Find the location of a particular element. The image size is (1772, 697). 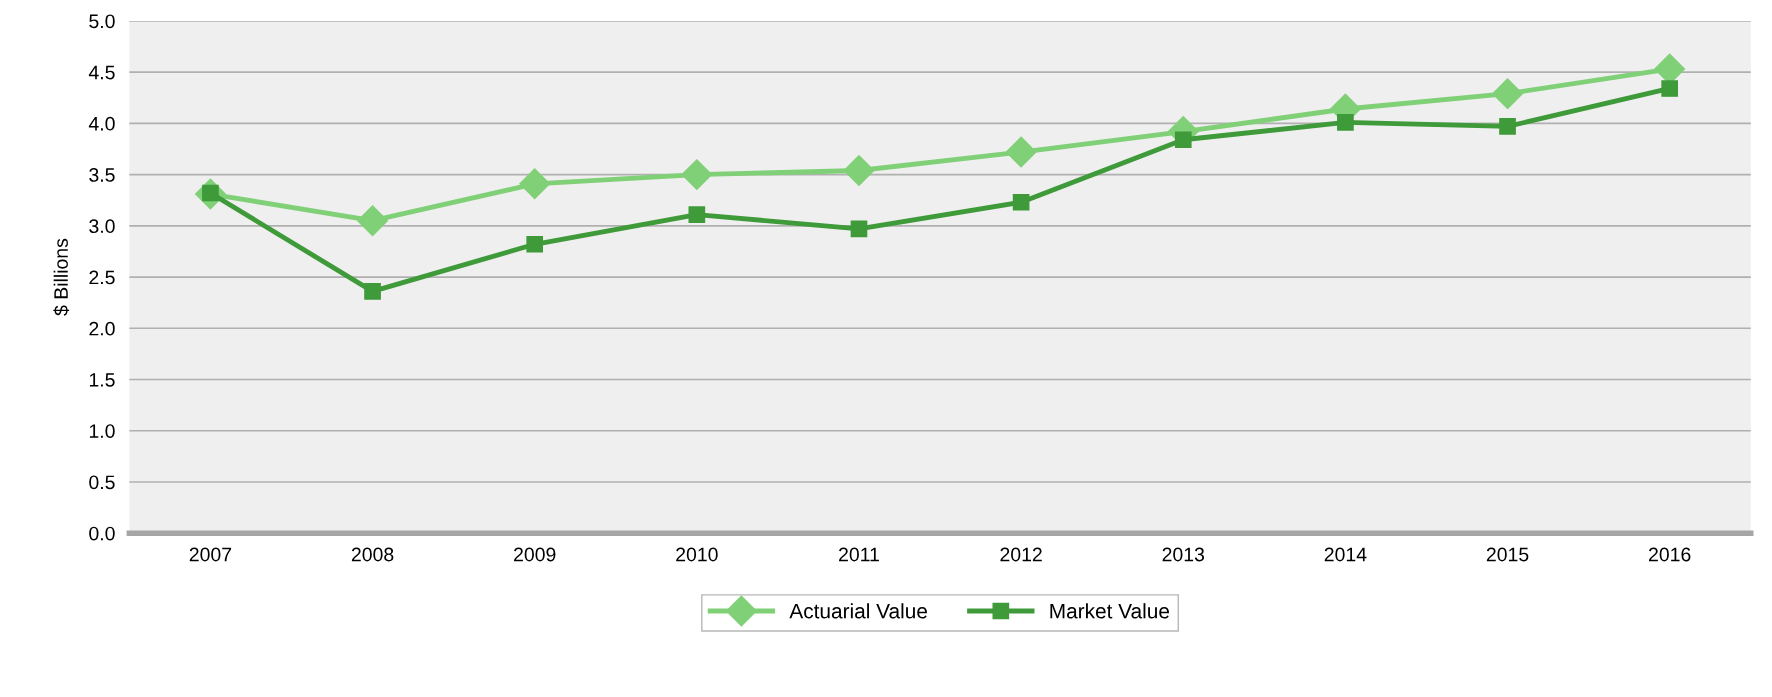

x-tick-label: 2008 is located at coordinates (372, 554).